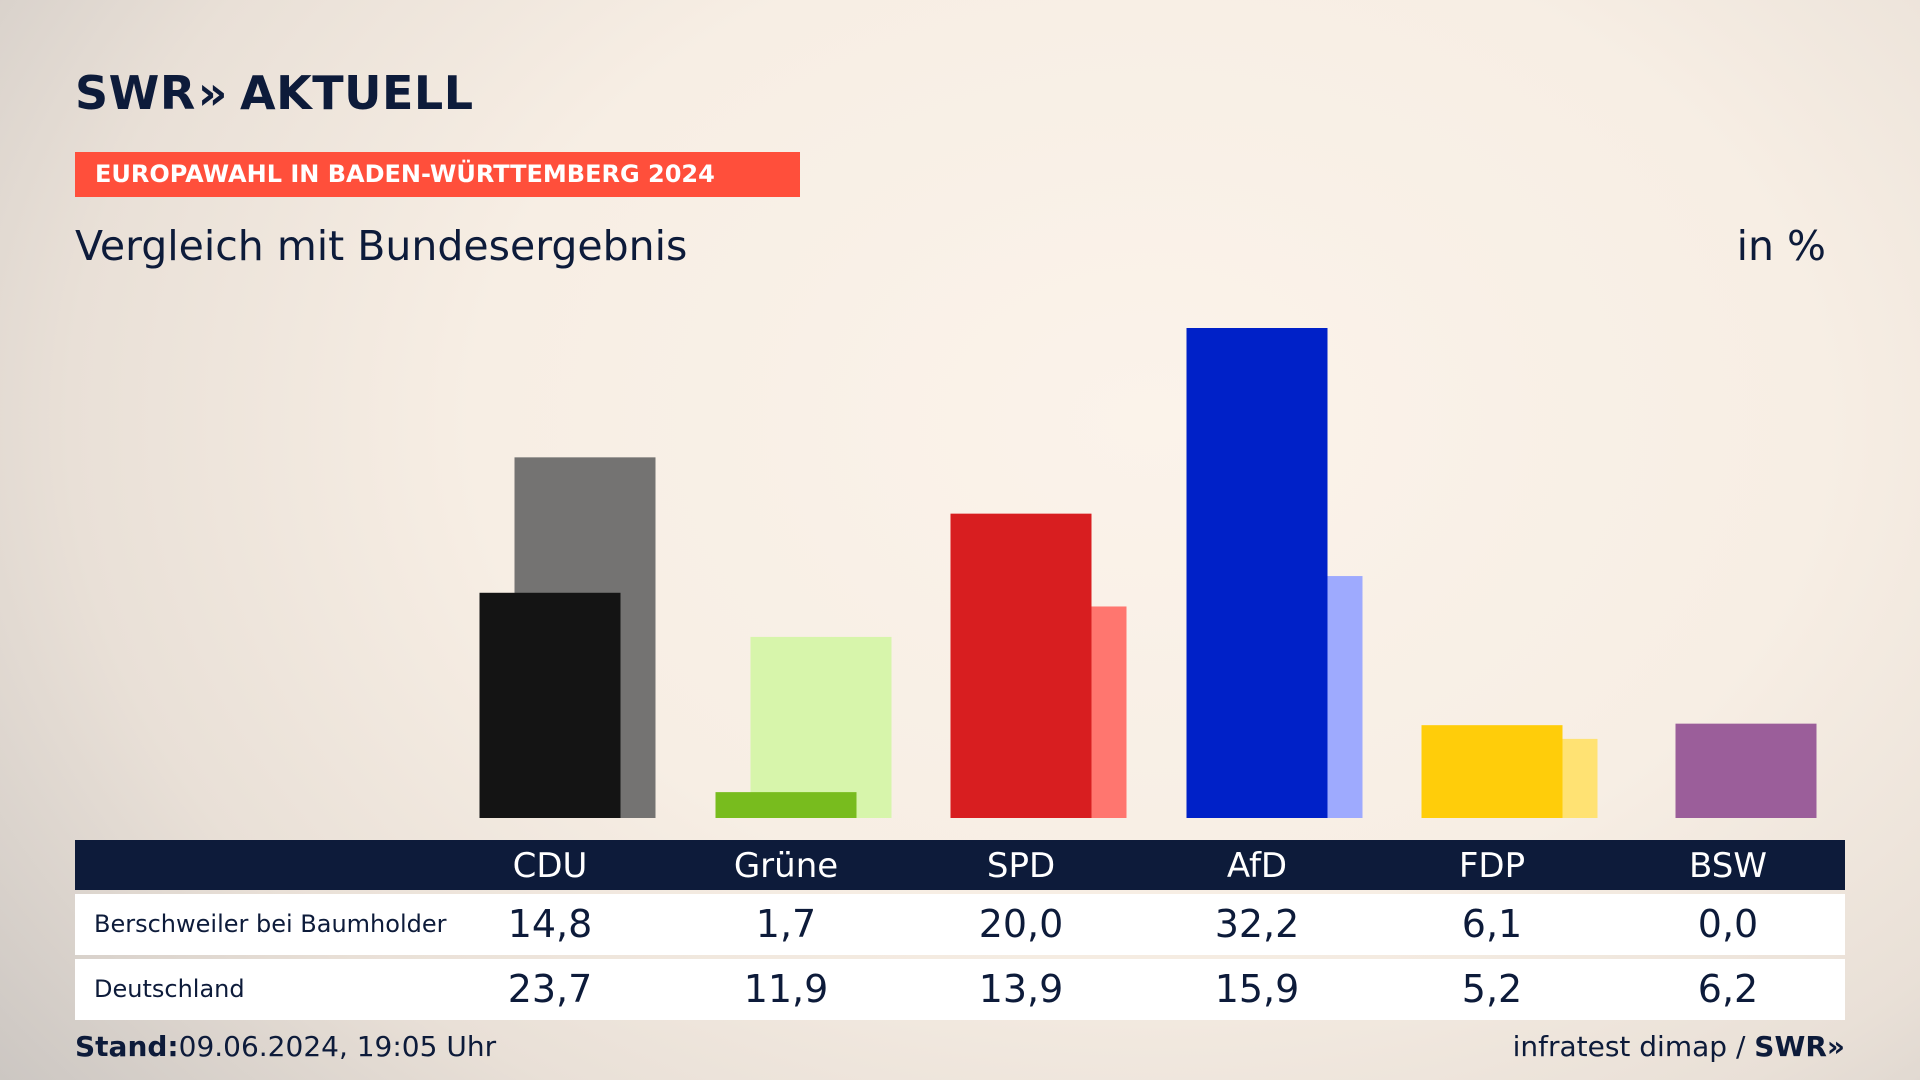 The height and width of the screenshot is (1080, 1920). Describe the element at coordinates (1021, 989) in the screenshot. I see `table-cell: 13,9` at that location.